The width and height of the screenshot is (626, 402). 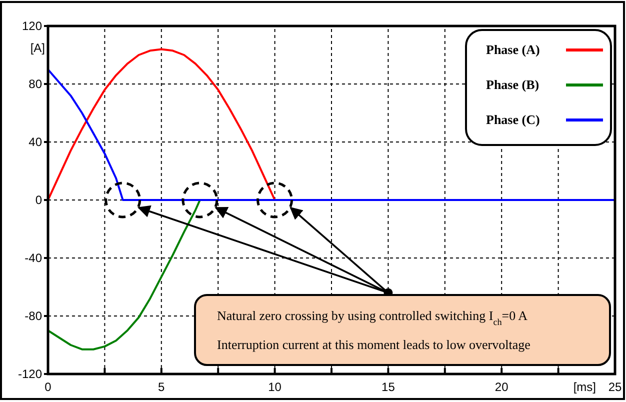 I want to click on x-tick-label: 5, so click(x=162, y=387).